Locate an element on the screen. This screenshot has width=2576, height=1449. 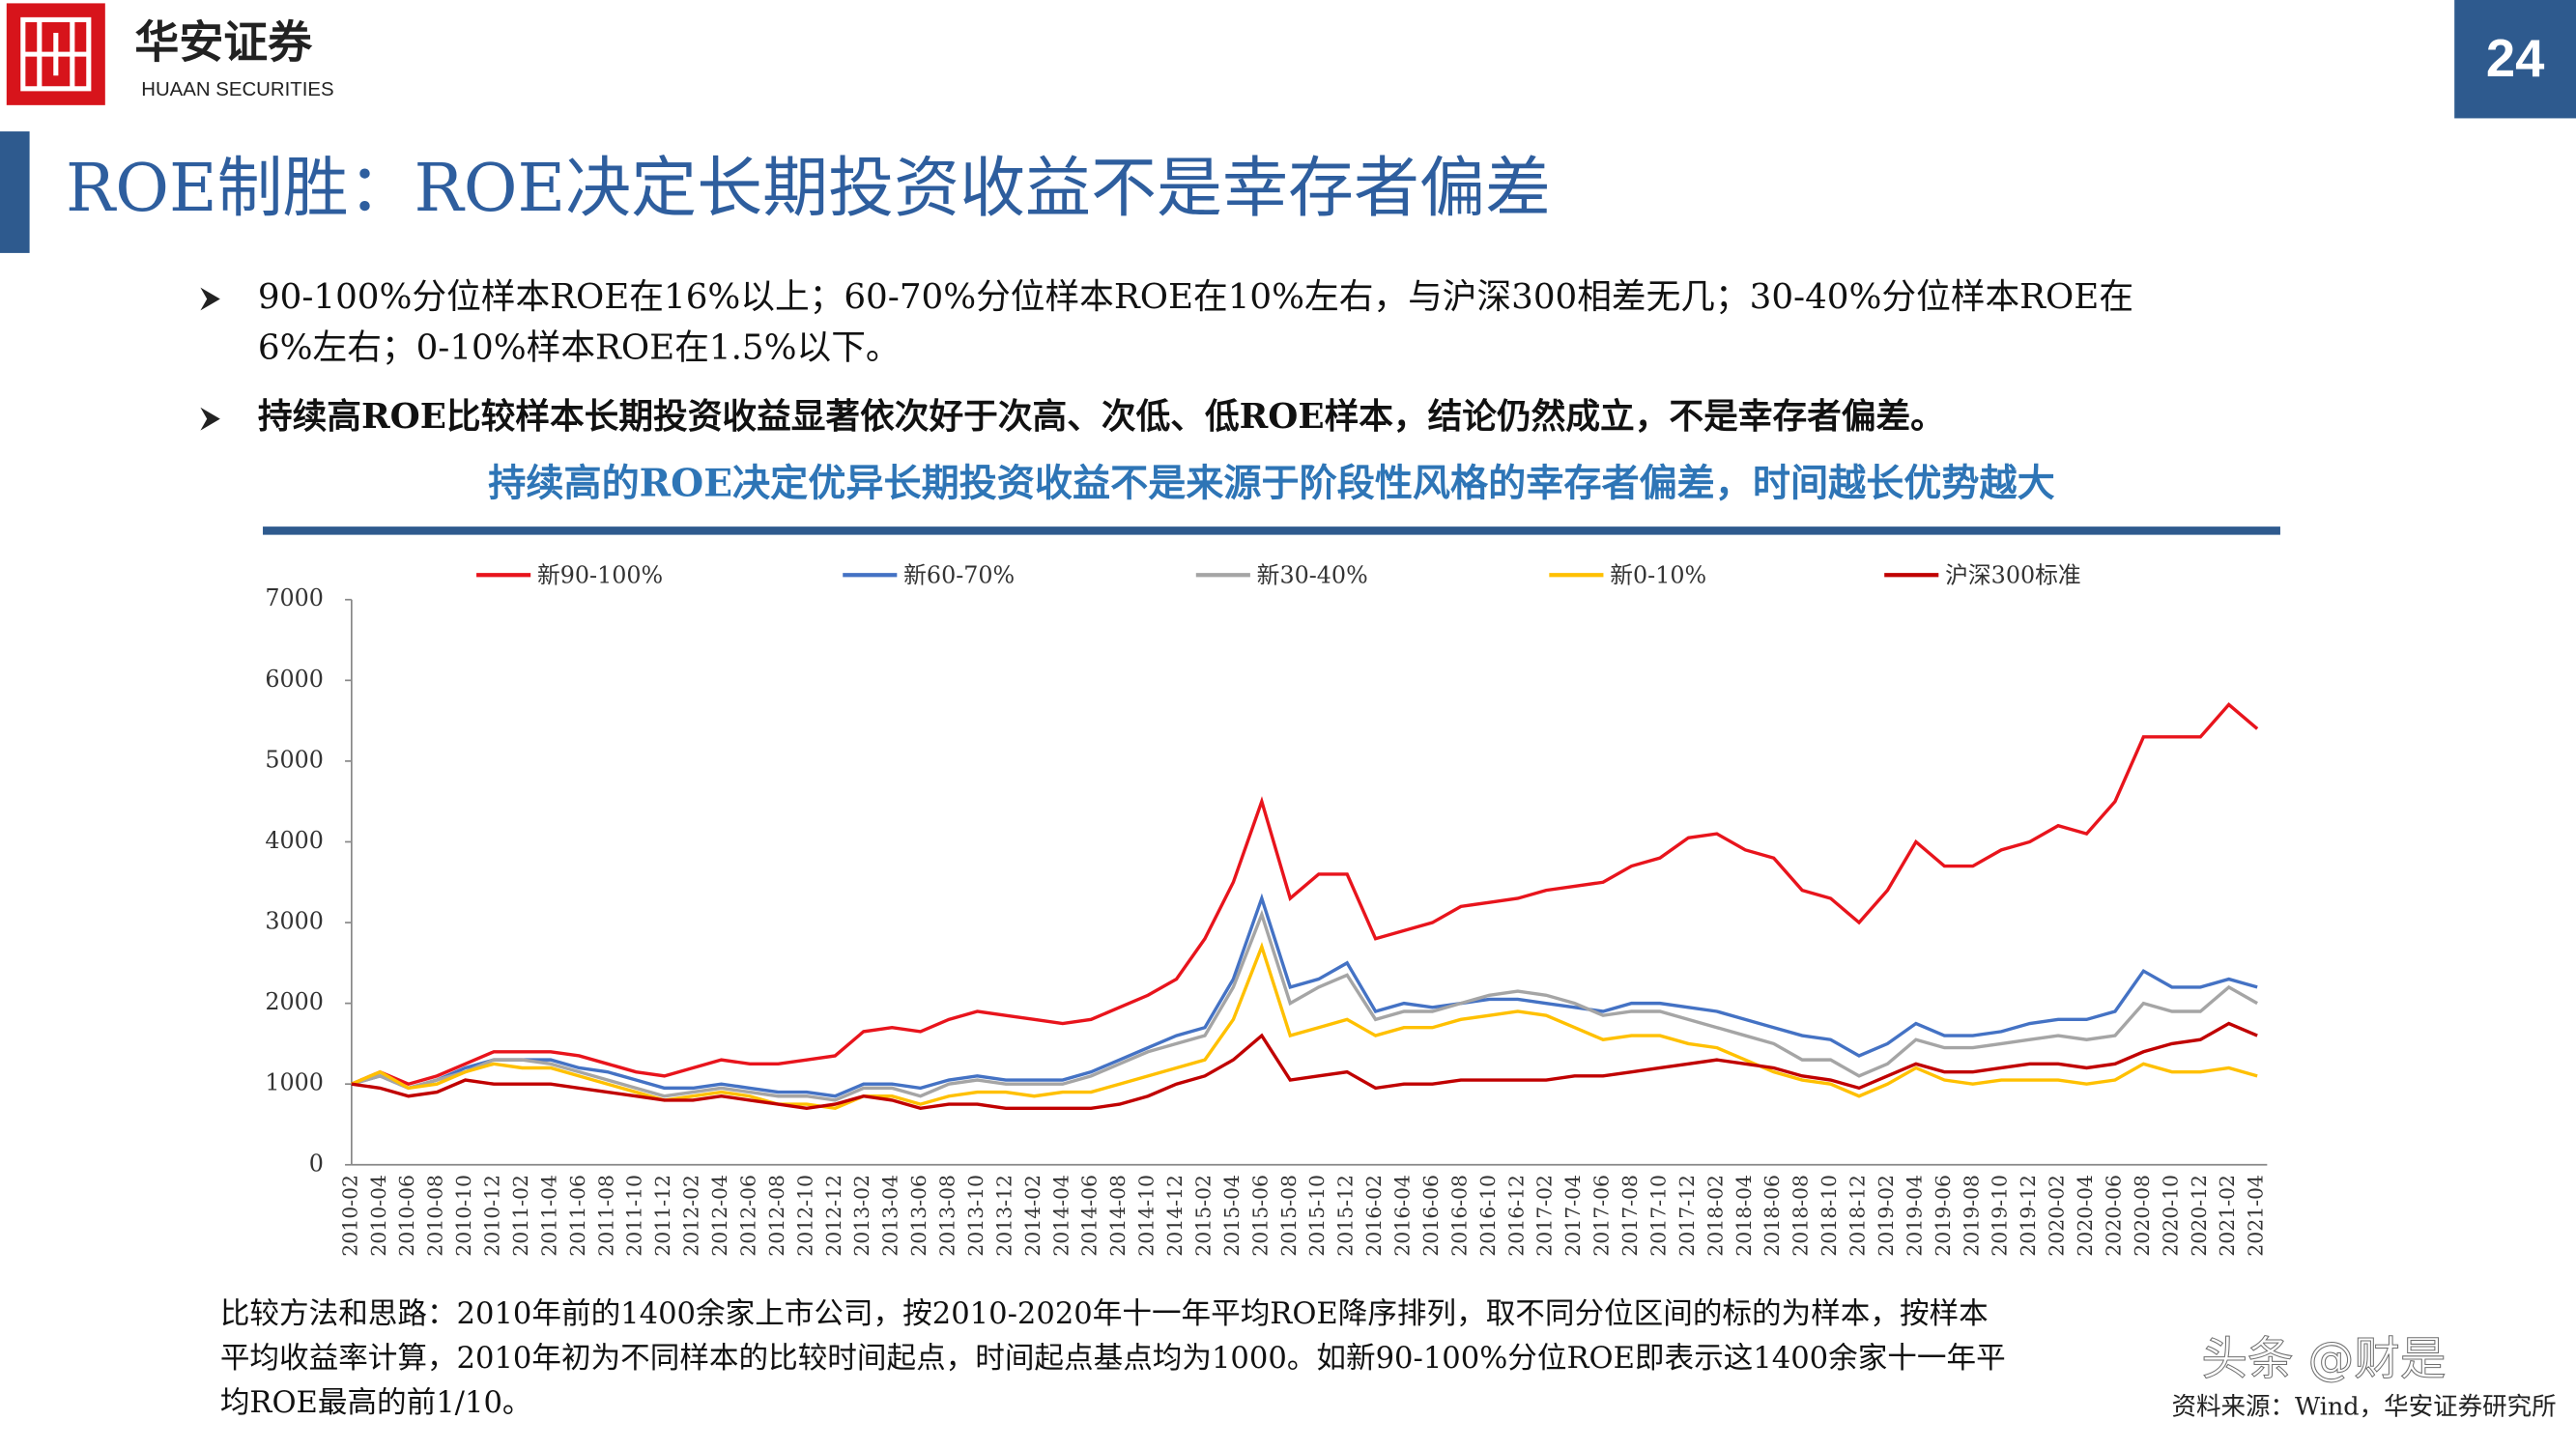
legend-label: 新30-40% is located at coordinates (1313, 574).